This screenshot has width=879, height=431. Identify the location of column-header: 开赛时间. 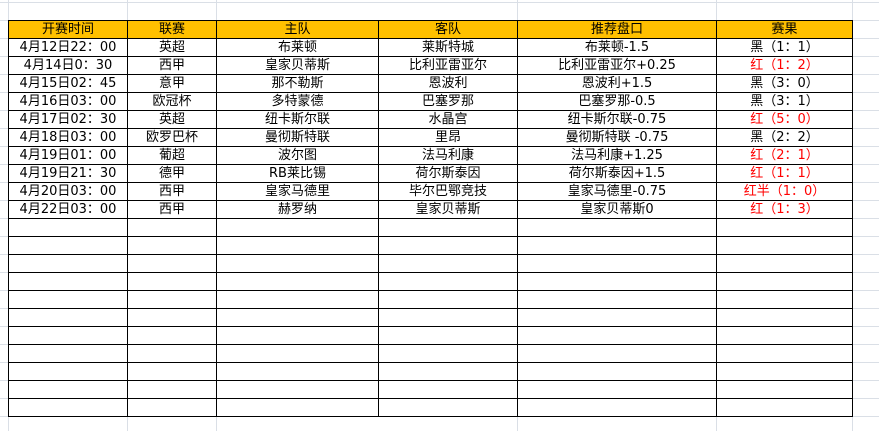
(68, 29).